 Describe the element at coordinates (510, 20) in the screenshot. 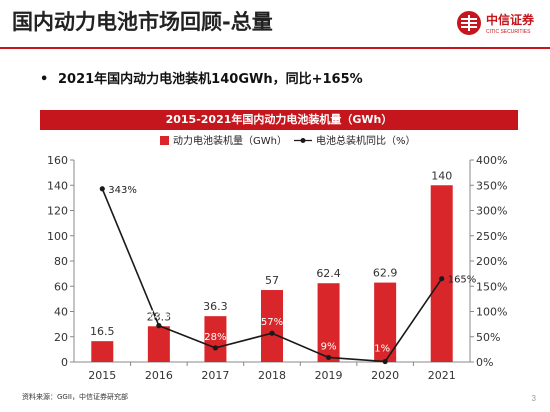

I see `logo-name-cn: 中信证券` at that location.